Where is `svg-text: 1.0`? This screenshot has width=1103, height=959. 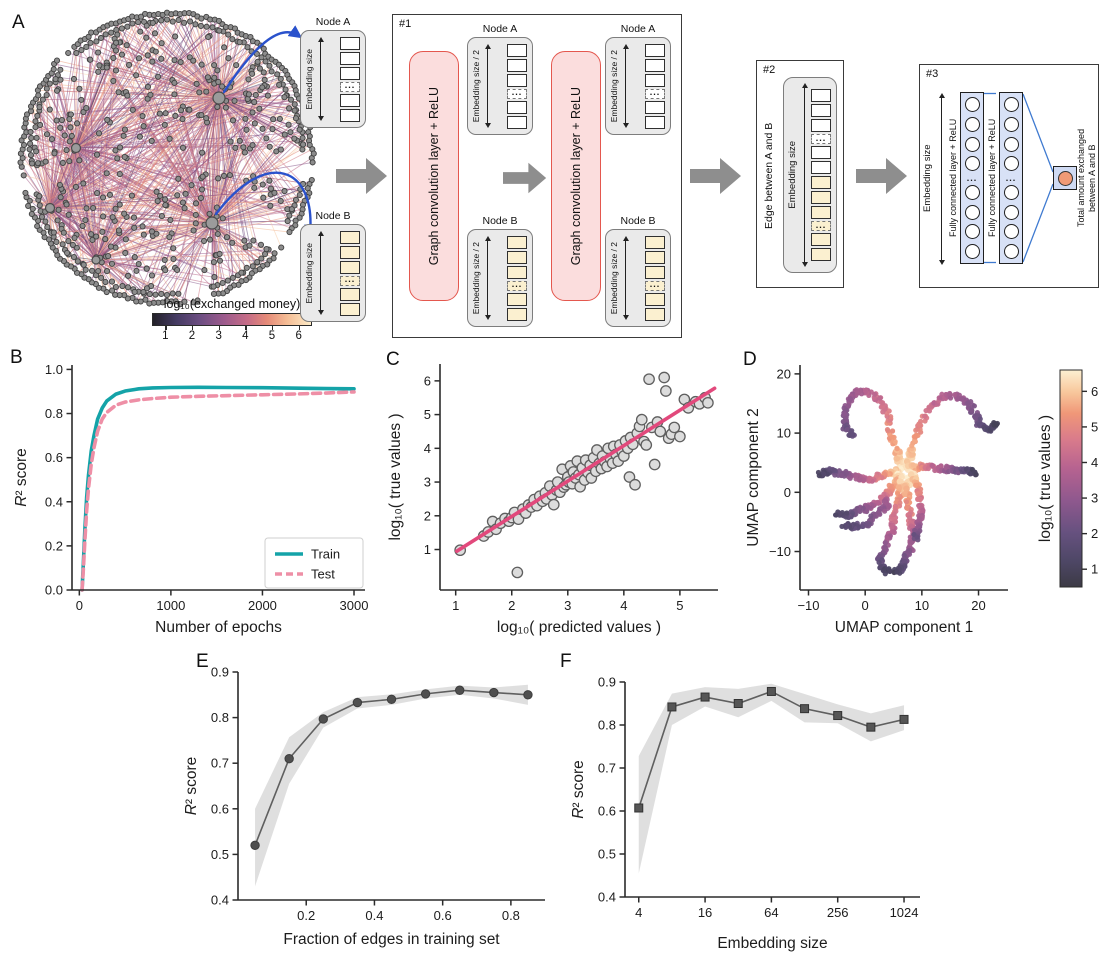 svg-text: 1.0 is located at coordinates (54, 369).